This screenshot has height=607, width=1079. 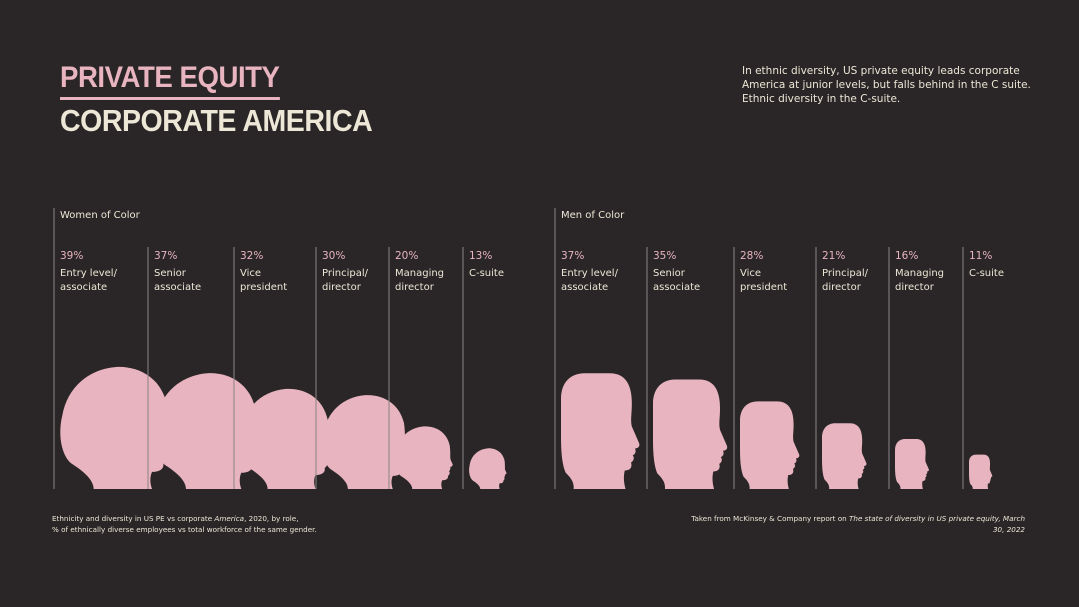 I want to click on percent-label: 32%, so click(x=251, y=256).